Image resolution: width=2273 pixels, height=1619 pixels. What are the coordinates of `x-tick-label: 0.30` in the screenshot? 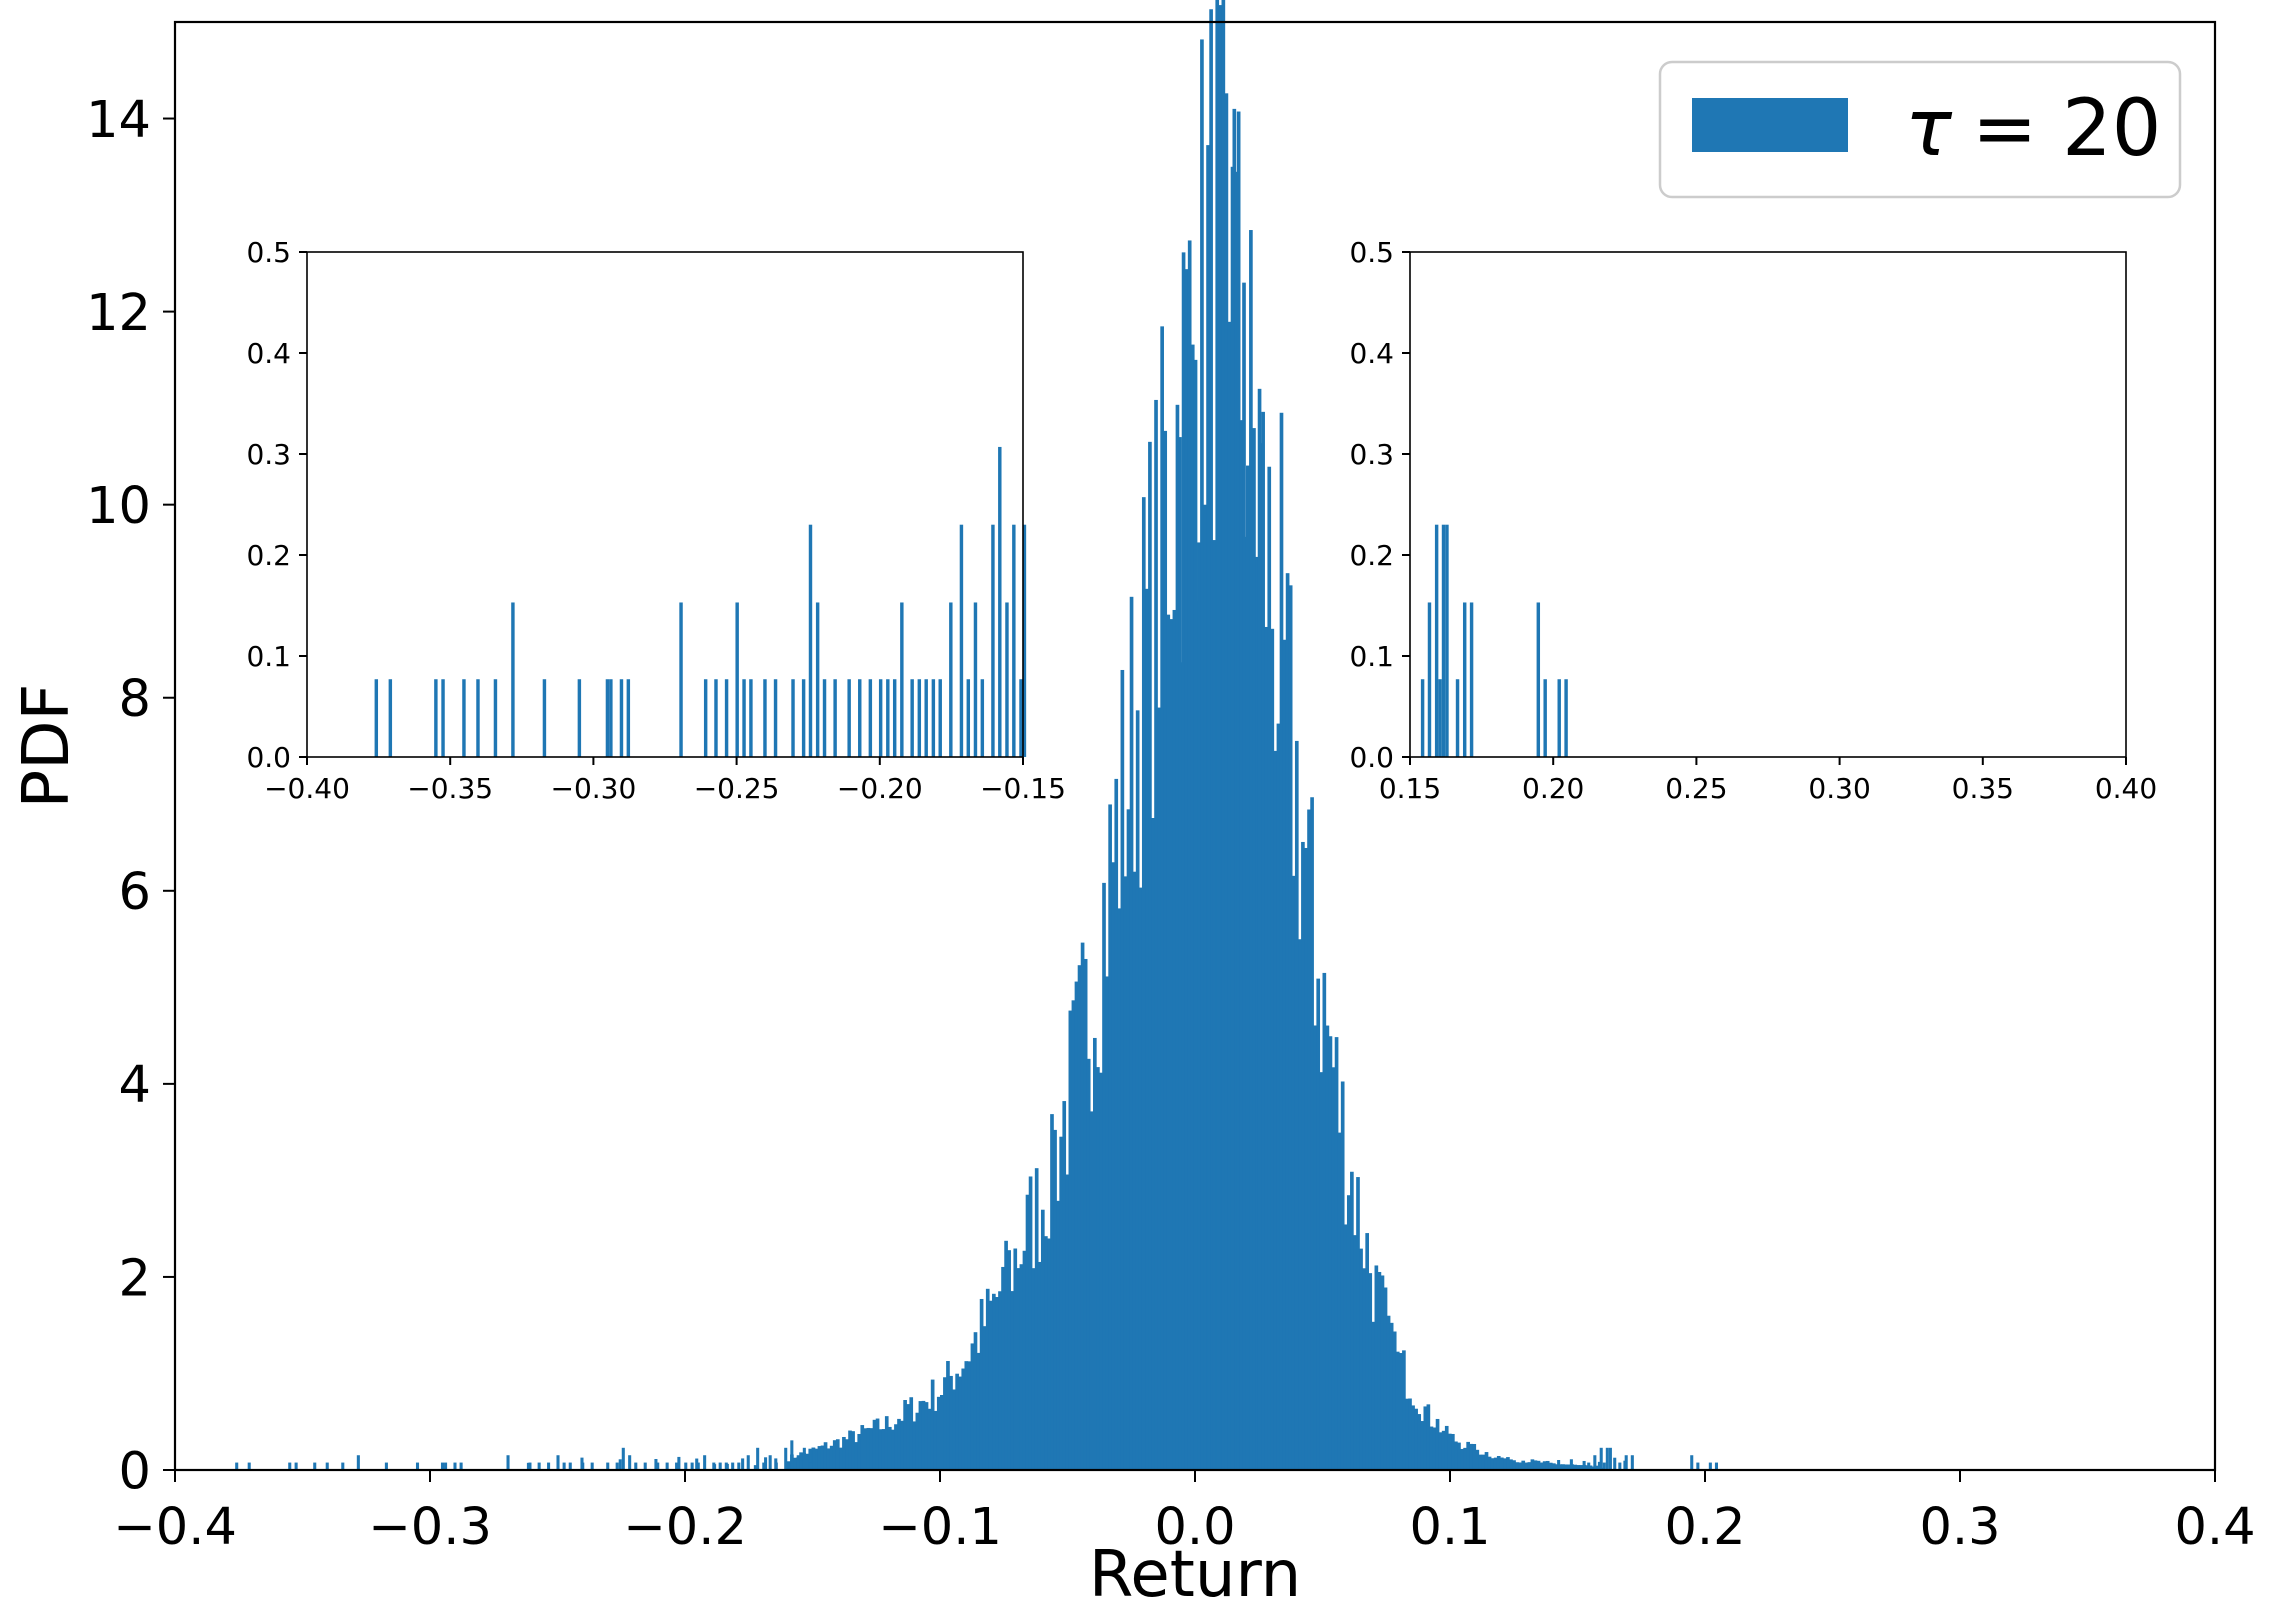 It's located at (1839, 788).